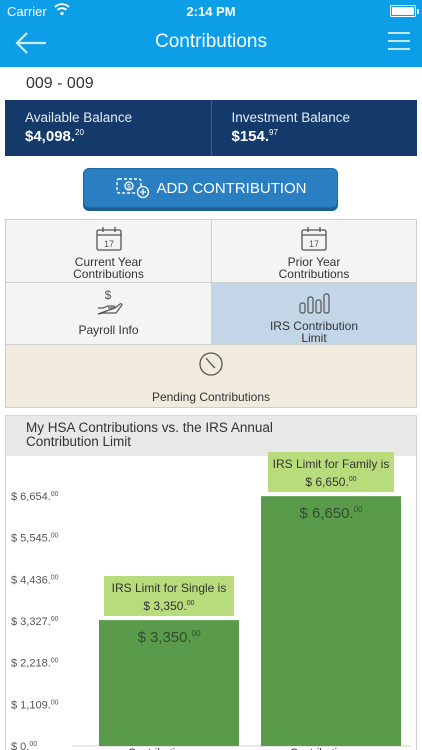 The height and width of the screenshot is (750, 422). Describe the element at coordinates (149, 427) in the screenshot. I see `chart-title-line1: My HSA Contributions vs. the IRS Annual` at that location.